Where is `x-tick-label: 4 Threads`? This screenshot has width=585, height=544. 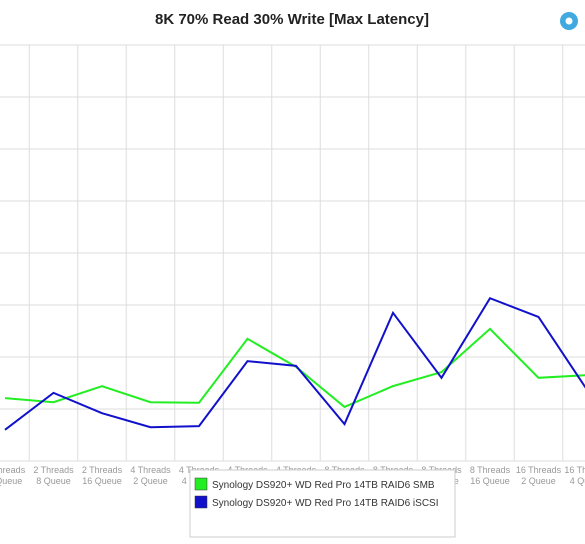 x-tick-label: 4 Threads is located at coordinates (150, 470).